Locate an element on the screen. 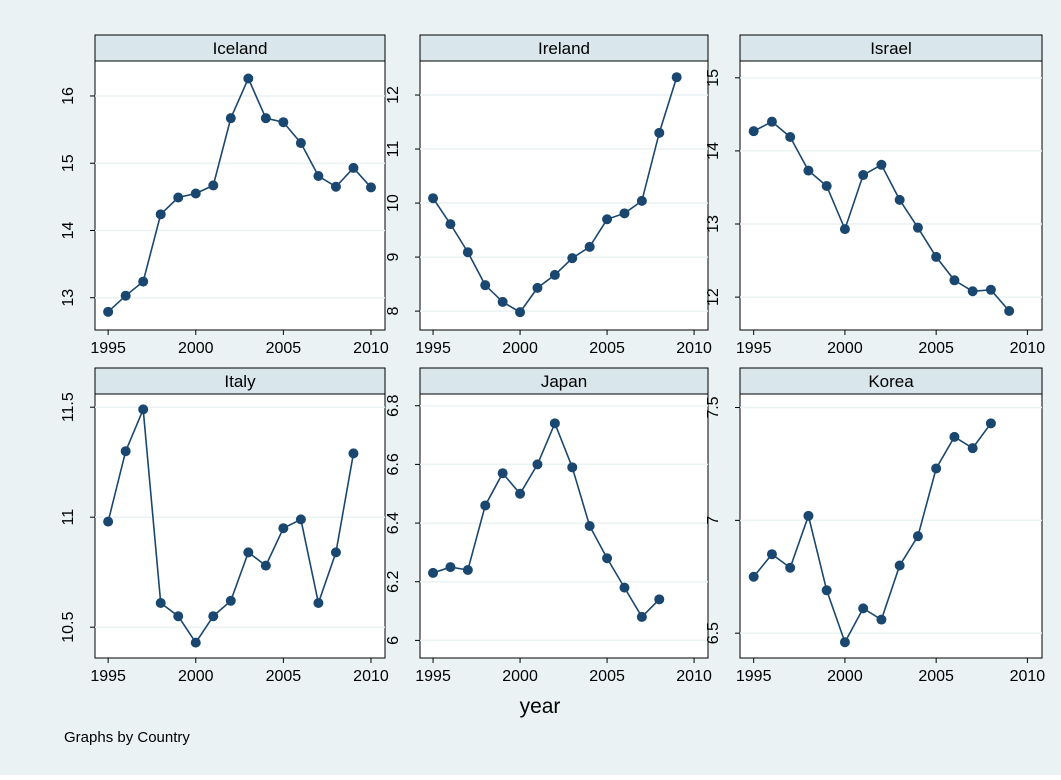  y-tick-label: 6.5 is located at coordinates (713, 633).